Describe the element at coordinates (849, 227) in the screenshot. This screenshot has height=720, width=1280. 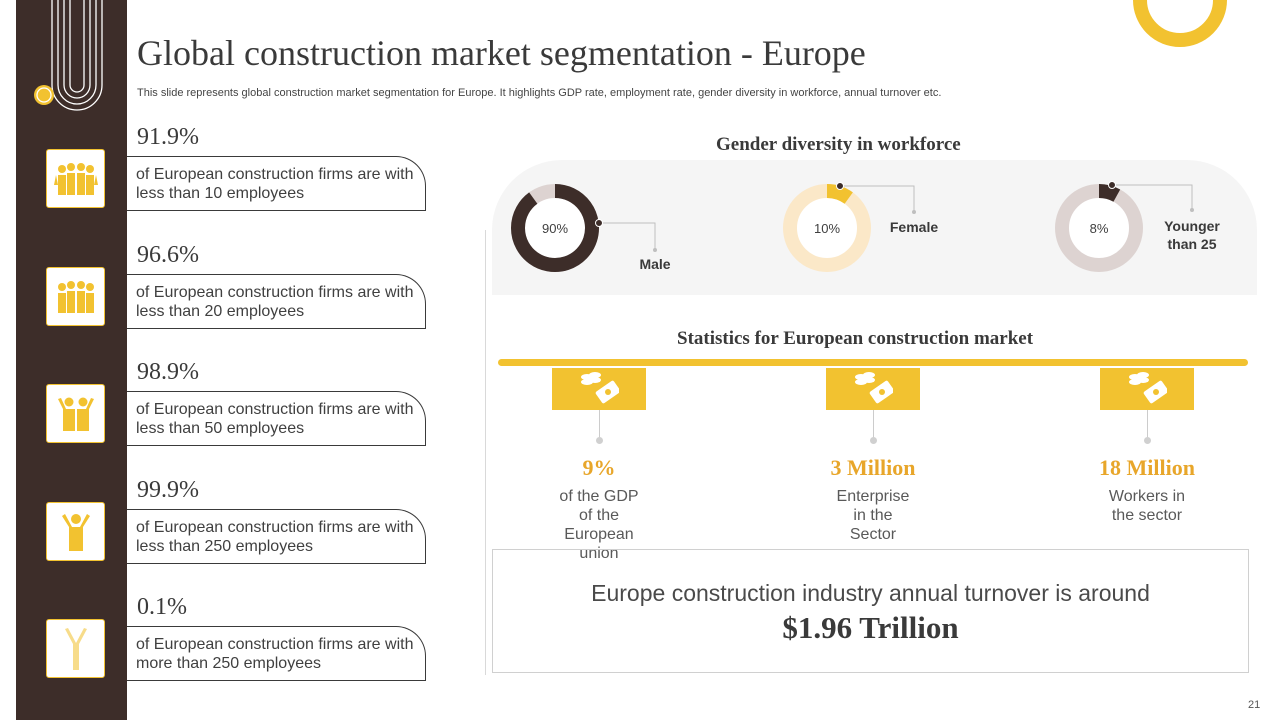
I see `donut-2: 10%` at that location.